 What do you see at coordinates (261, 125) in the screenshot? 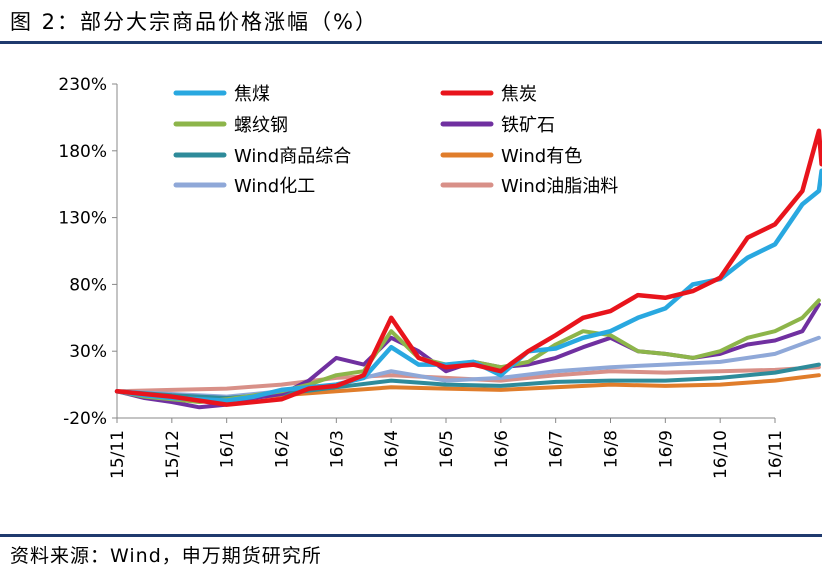
I see `legend-label: 螺纹钢` at bounding box center [261, 125].